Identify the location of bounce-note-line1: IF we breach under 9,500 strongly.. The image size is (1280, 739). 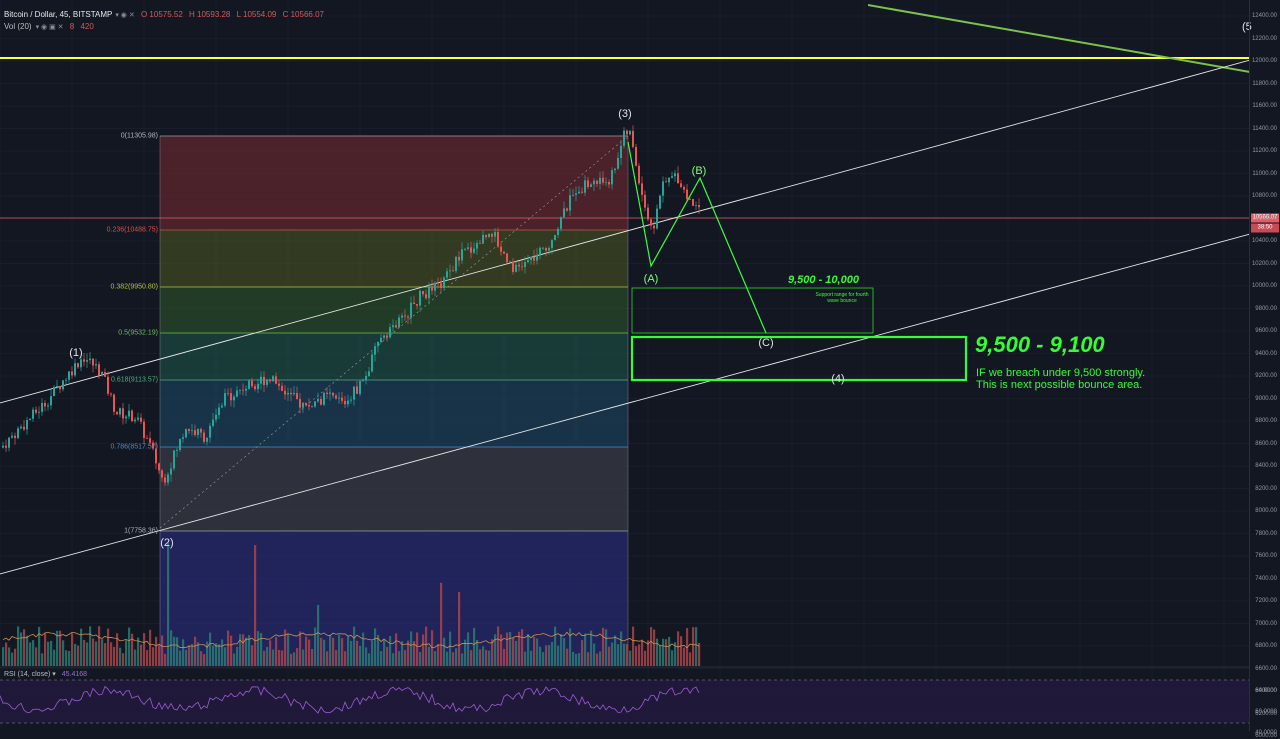
(1061, 373).